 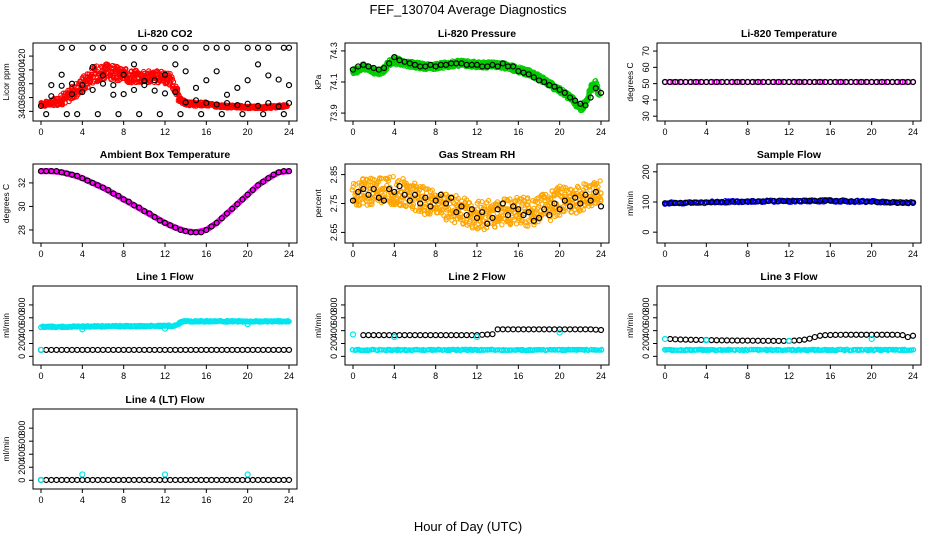 I want to click on x-tick-label: 0, so click(x=352, y=132).